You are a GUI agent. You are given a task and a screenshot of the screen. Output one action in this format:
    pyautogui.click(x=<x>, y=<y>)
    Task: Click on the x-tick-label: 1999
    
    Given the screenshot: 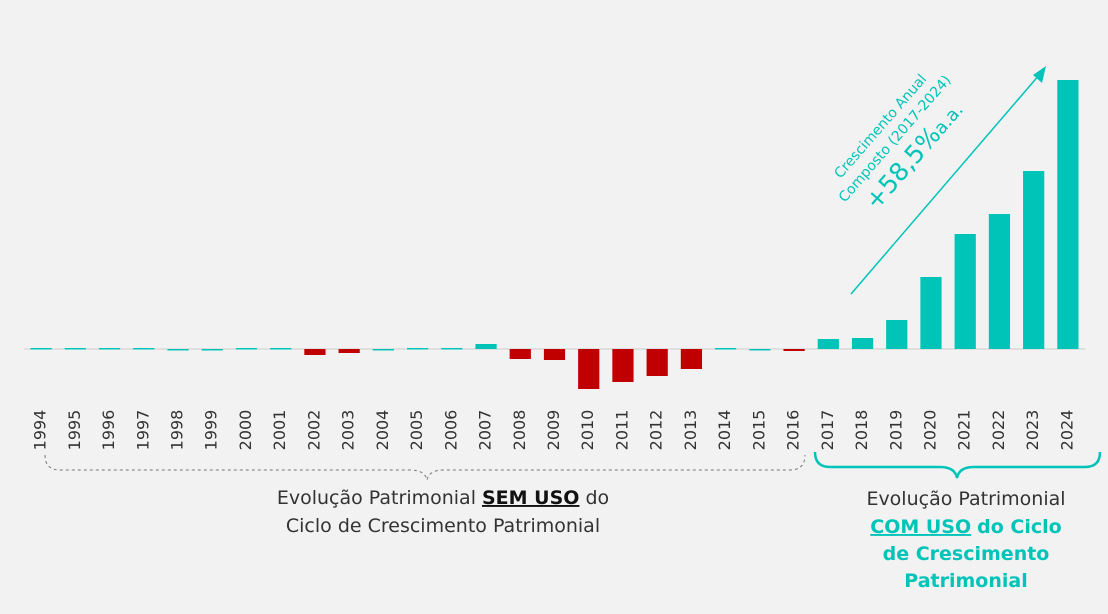 What is the action you would take?
    pyautogui.click(x=211, y=430)
    